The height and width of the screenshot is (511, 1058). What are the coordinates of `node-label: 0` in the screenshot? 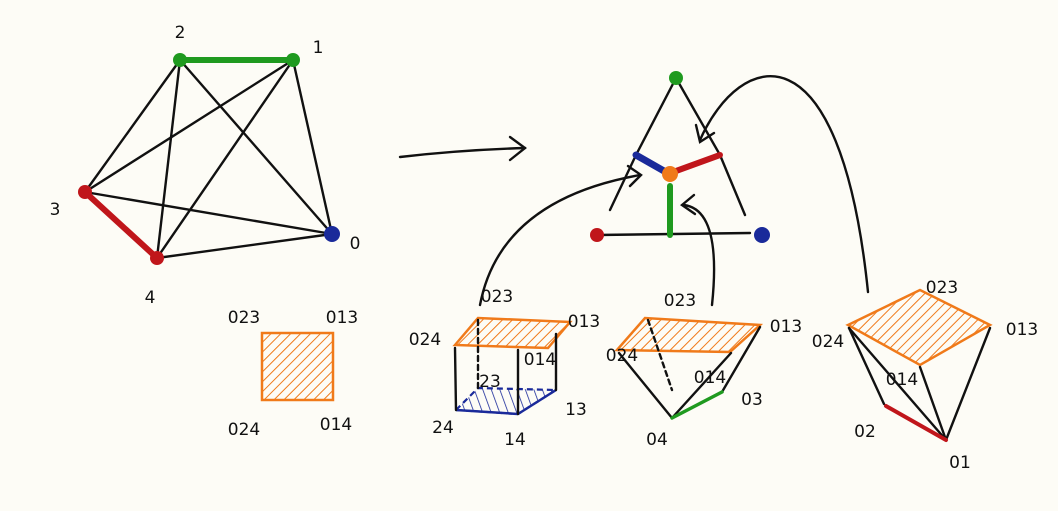 It's located at (355, 244).